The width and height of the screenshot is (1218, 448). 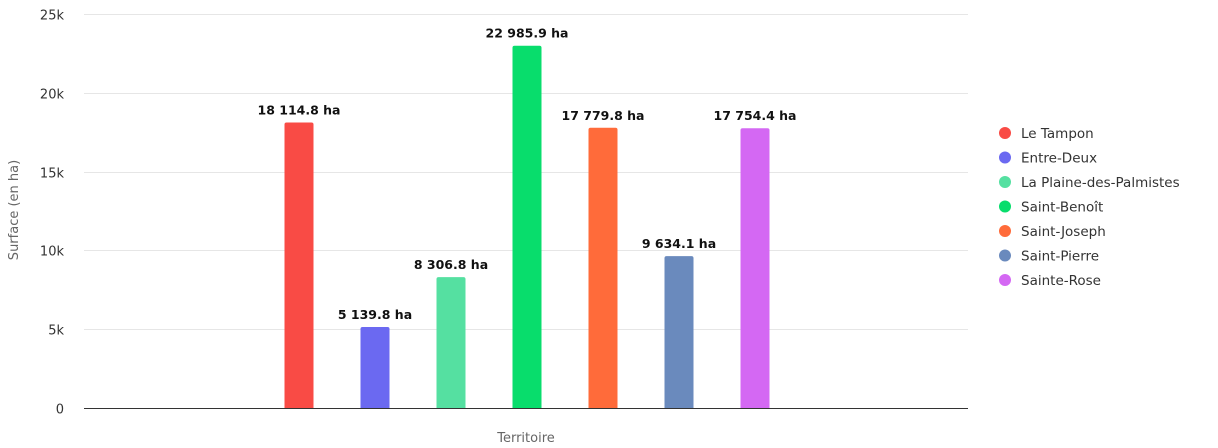 What do you see at coordinates (527, 33) in the screenshot?
I see `bar-value-label: 22 985.9 ha` at bounding box center [527, 33].